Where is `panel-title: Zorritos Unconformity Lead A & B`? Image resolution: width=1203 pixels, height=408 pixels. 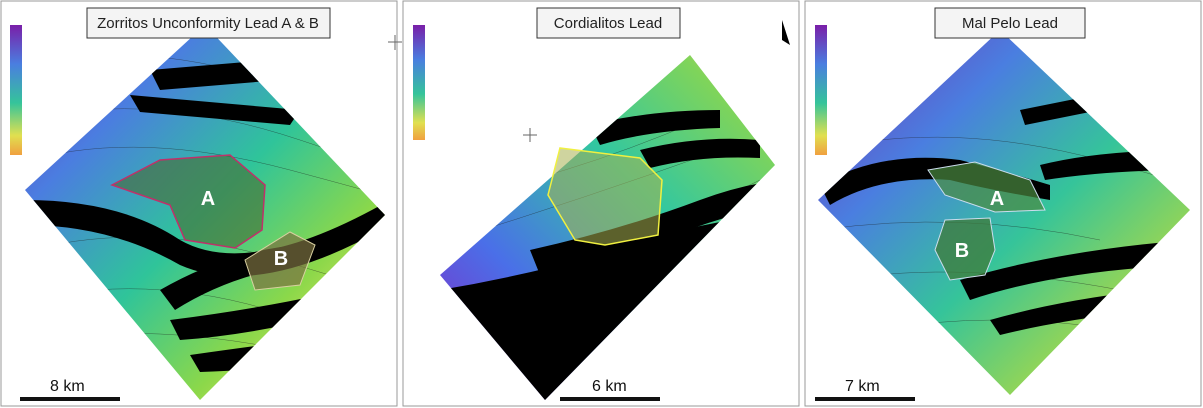
panel-title: Zorritos Unconformity Lead A & B is located at coordinates (208, 23).